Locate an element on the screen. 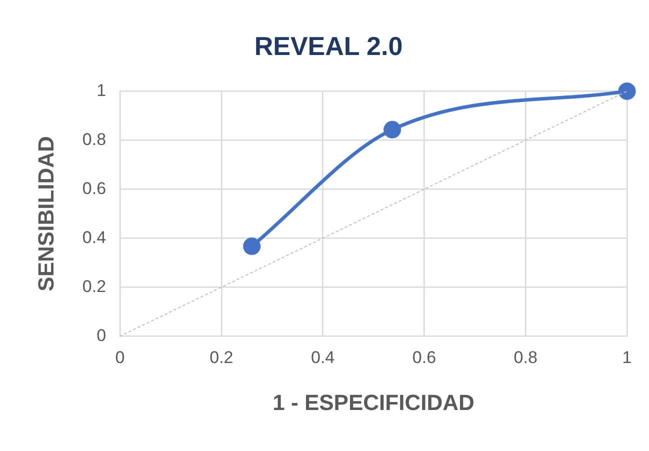 This screenshot has width=649, height=451. x-tick-label: 0.6 is located at coordinates (424, 358).